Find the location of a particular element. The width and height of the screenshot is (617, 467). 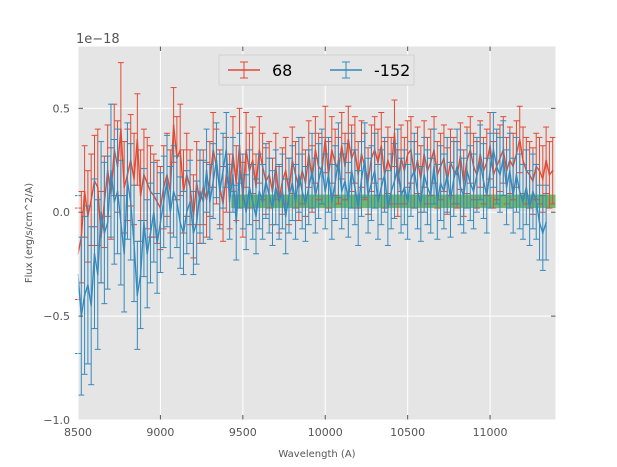

y-tick-label: 0.0 is located at coordinates (62, 212).